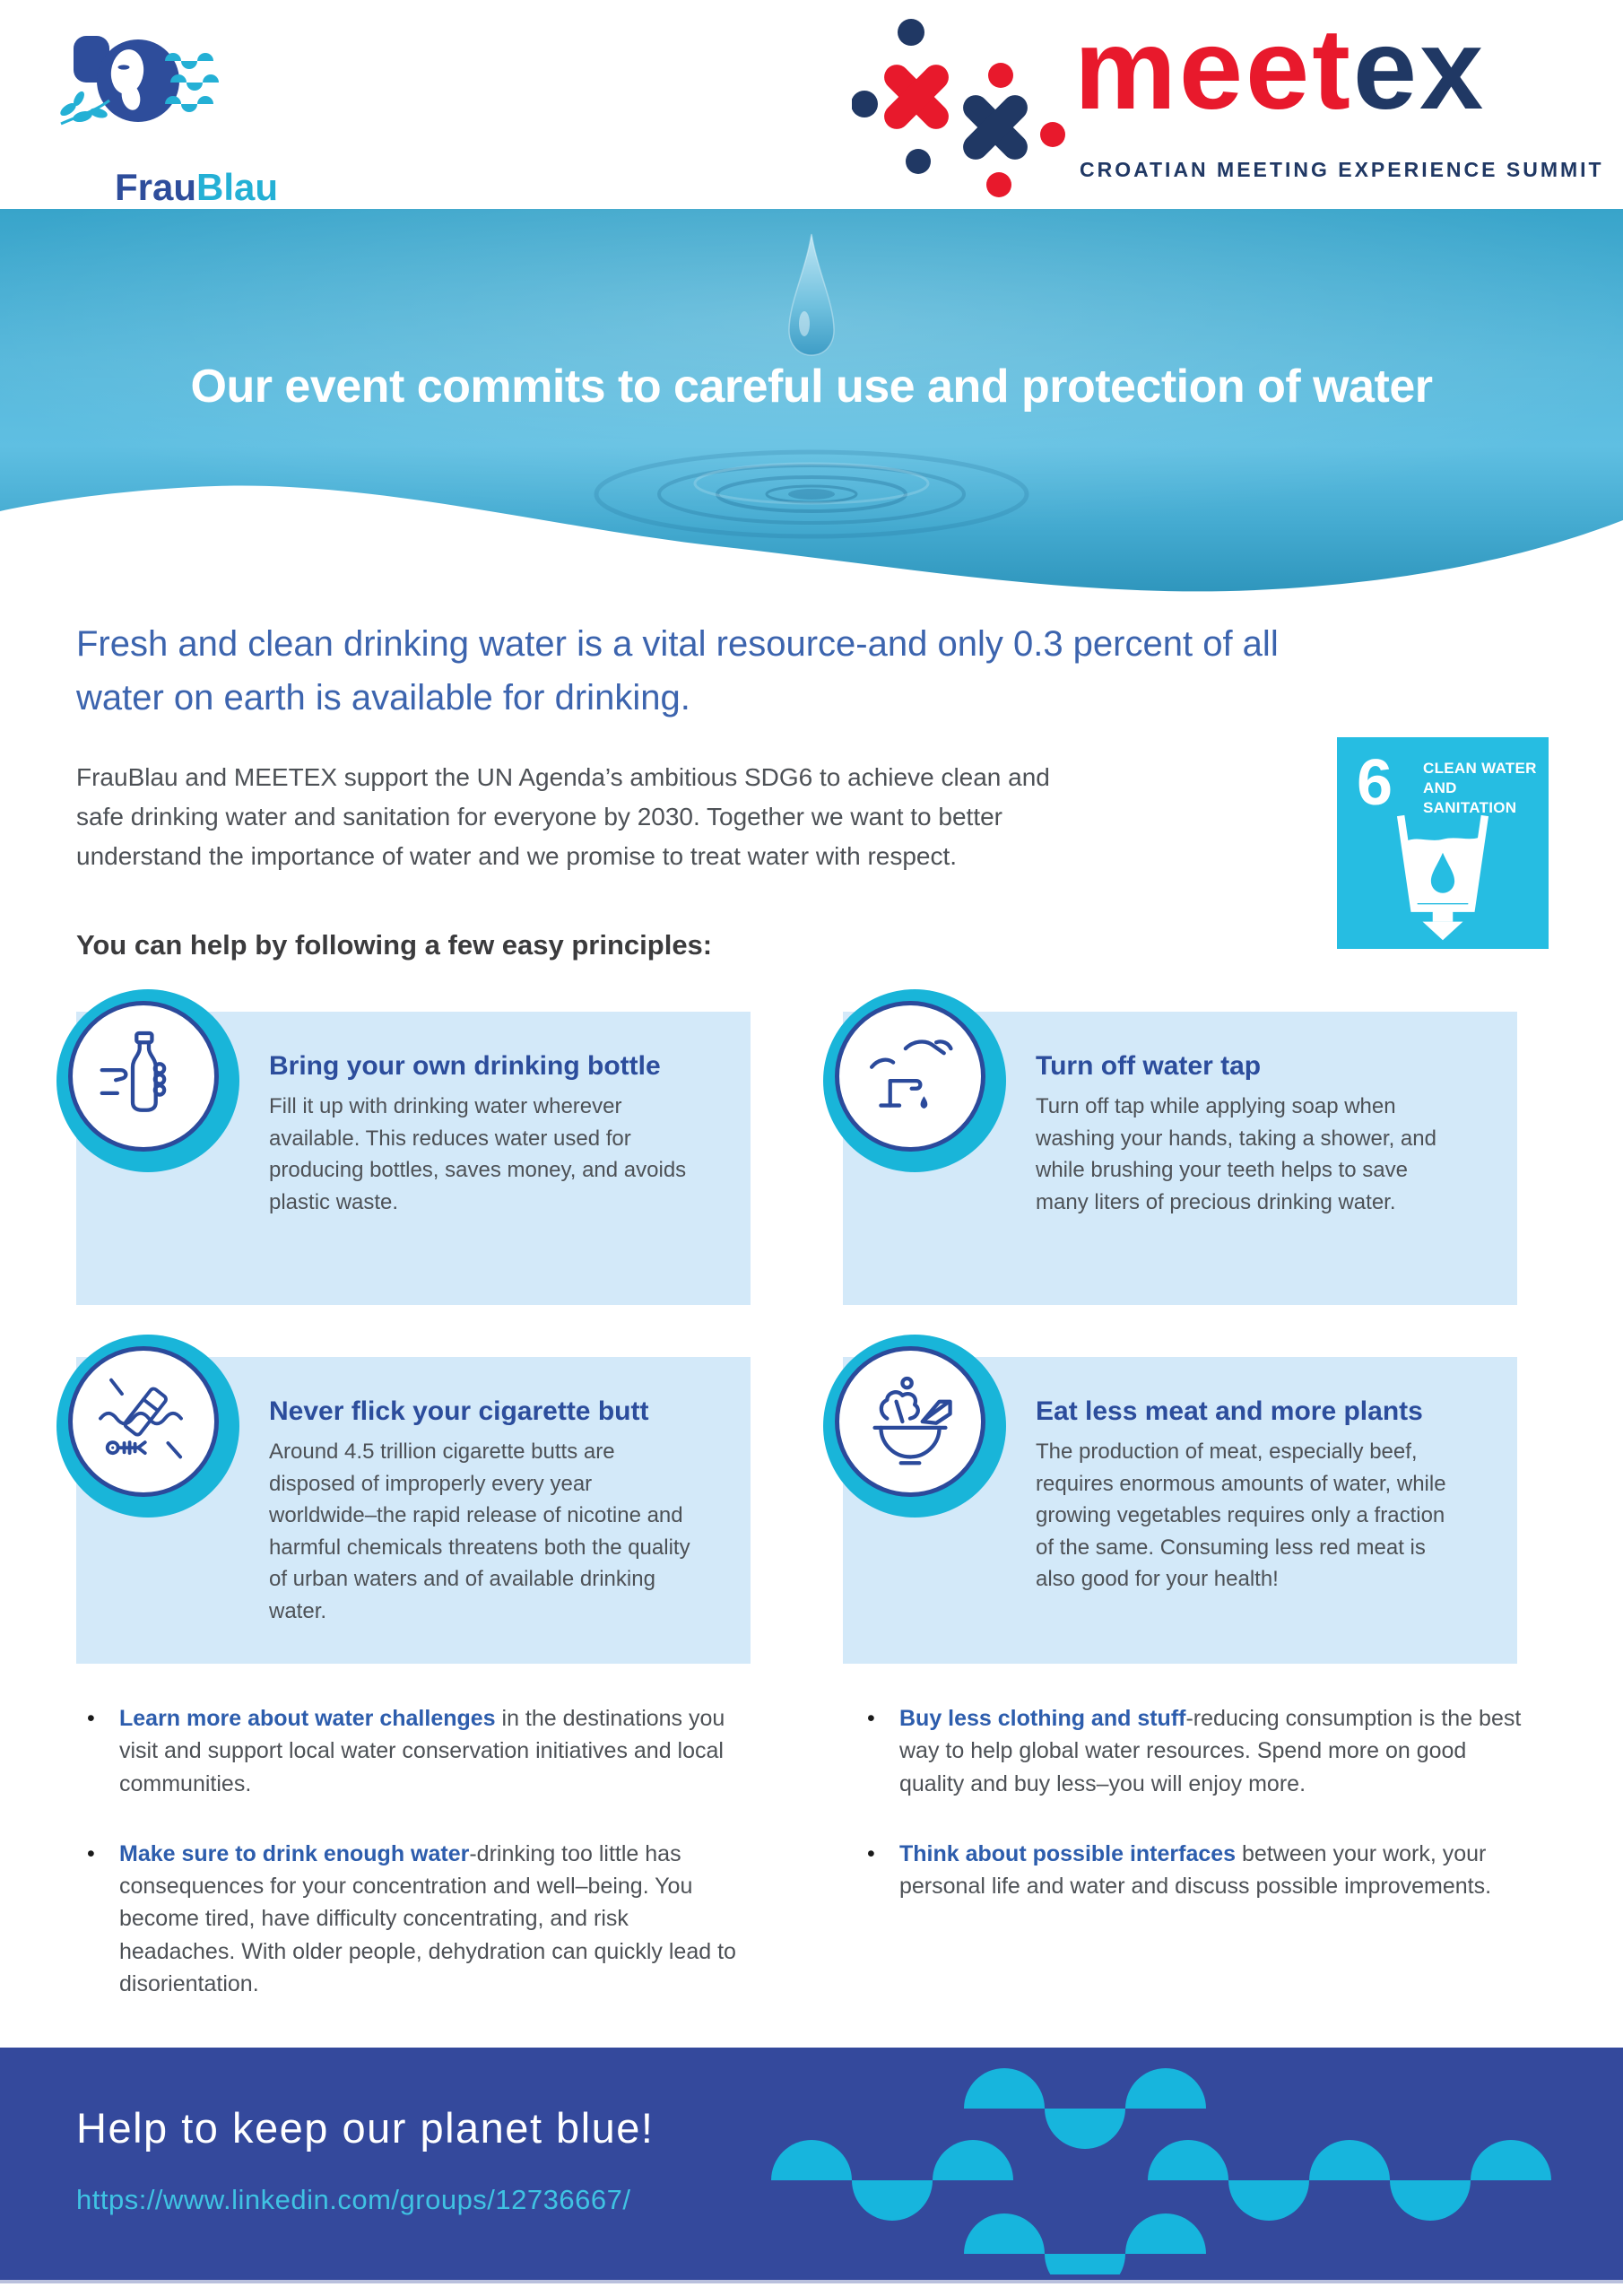 The height and width of the screenshot is (2296, 1623). Describe the element at coordinates (133, 1071) in the screenshot. I see `bottle-hand-icon` at that location.